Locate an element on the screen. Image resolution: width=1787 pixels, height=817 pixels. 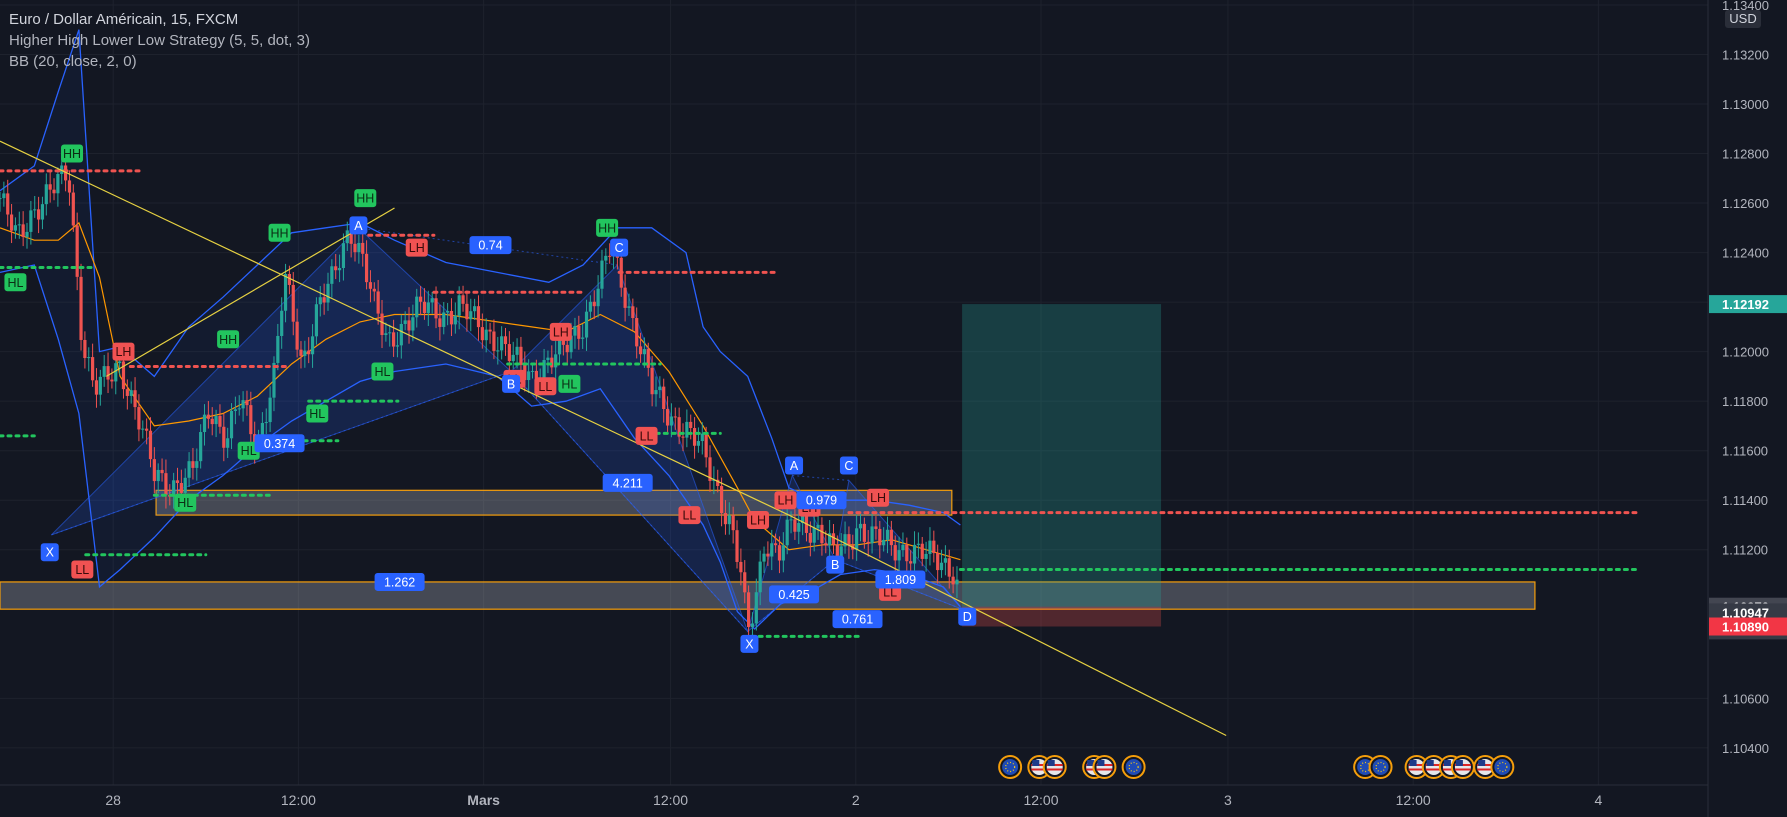
swing-label-hl-box is located at coordinates (15, 282).